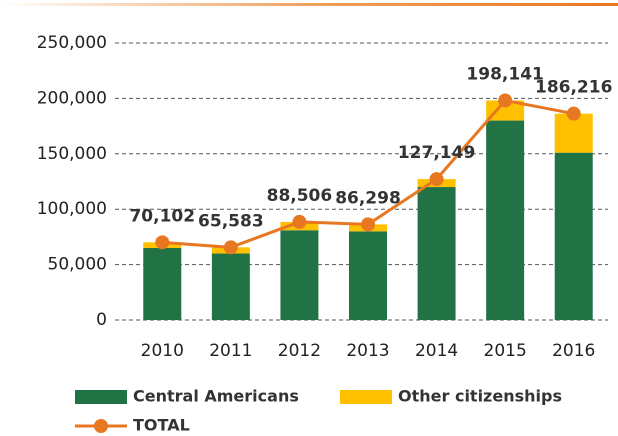  What do you see at coordinates (368, 198) in the screenshot?
I see `data-label: 86,298` at bounding box center [368, 198].